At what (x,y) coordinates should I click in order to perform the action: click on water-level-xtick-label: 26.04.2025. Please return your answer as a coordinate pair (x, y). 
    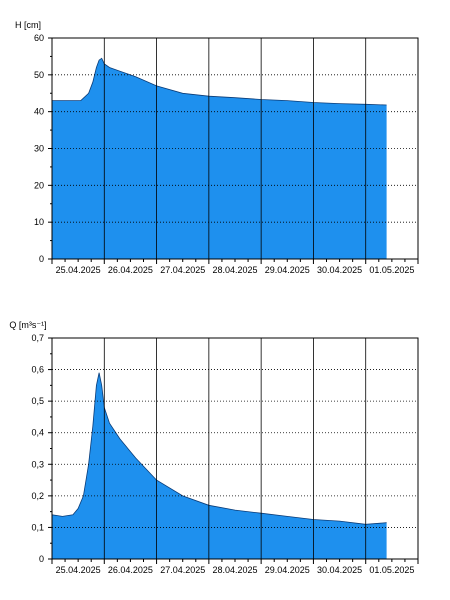
    Looking at the image, I should click on (130, 270).